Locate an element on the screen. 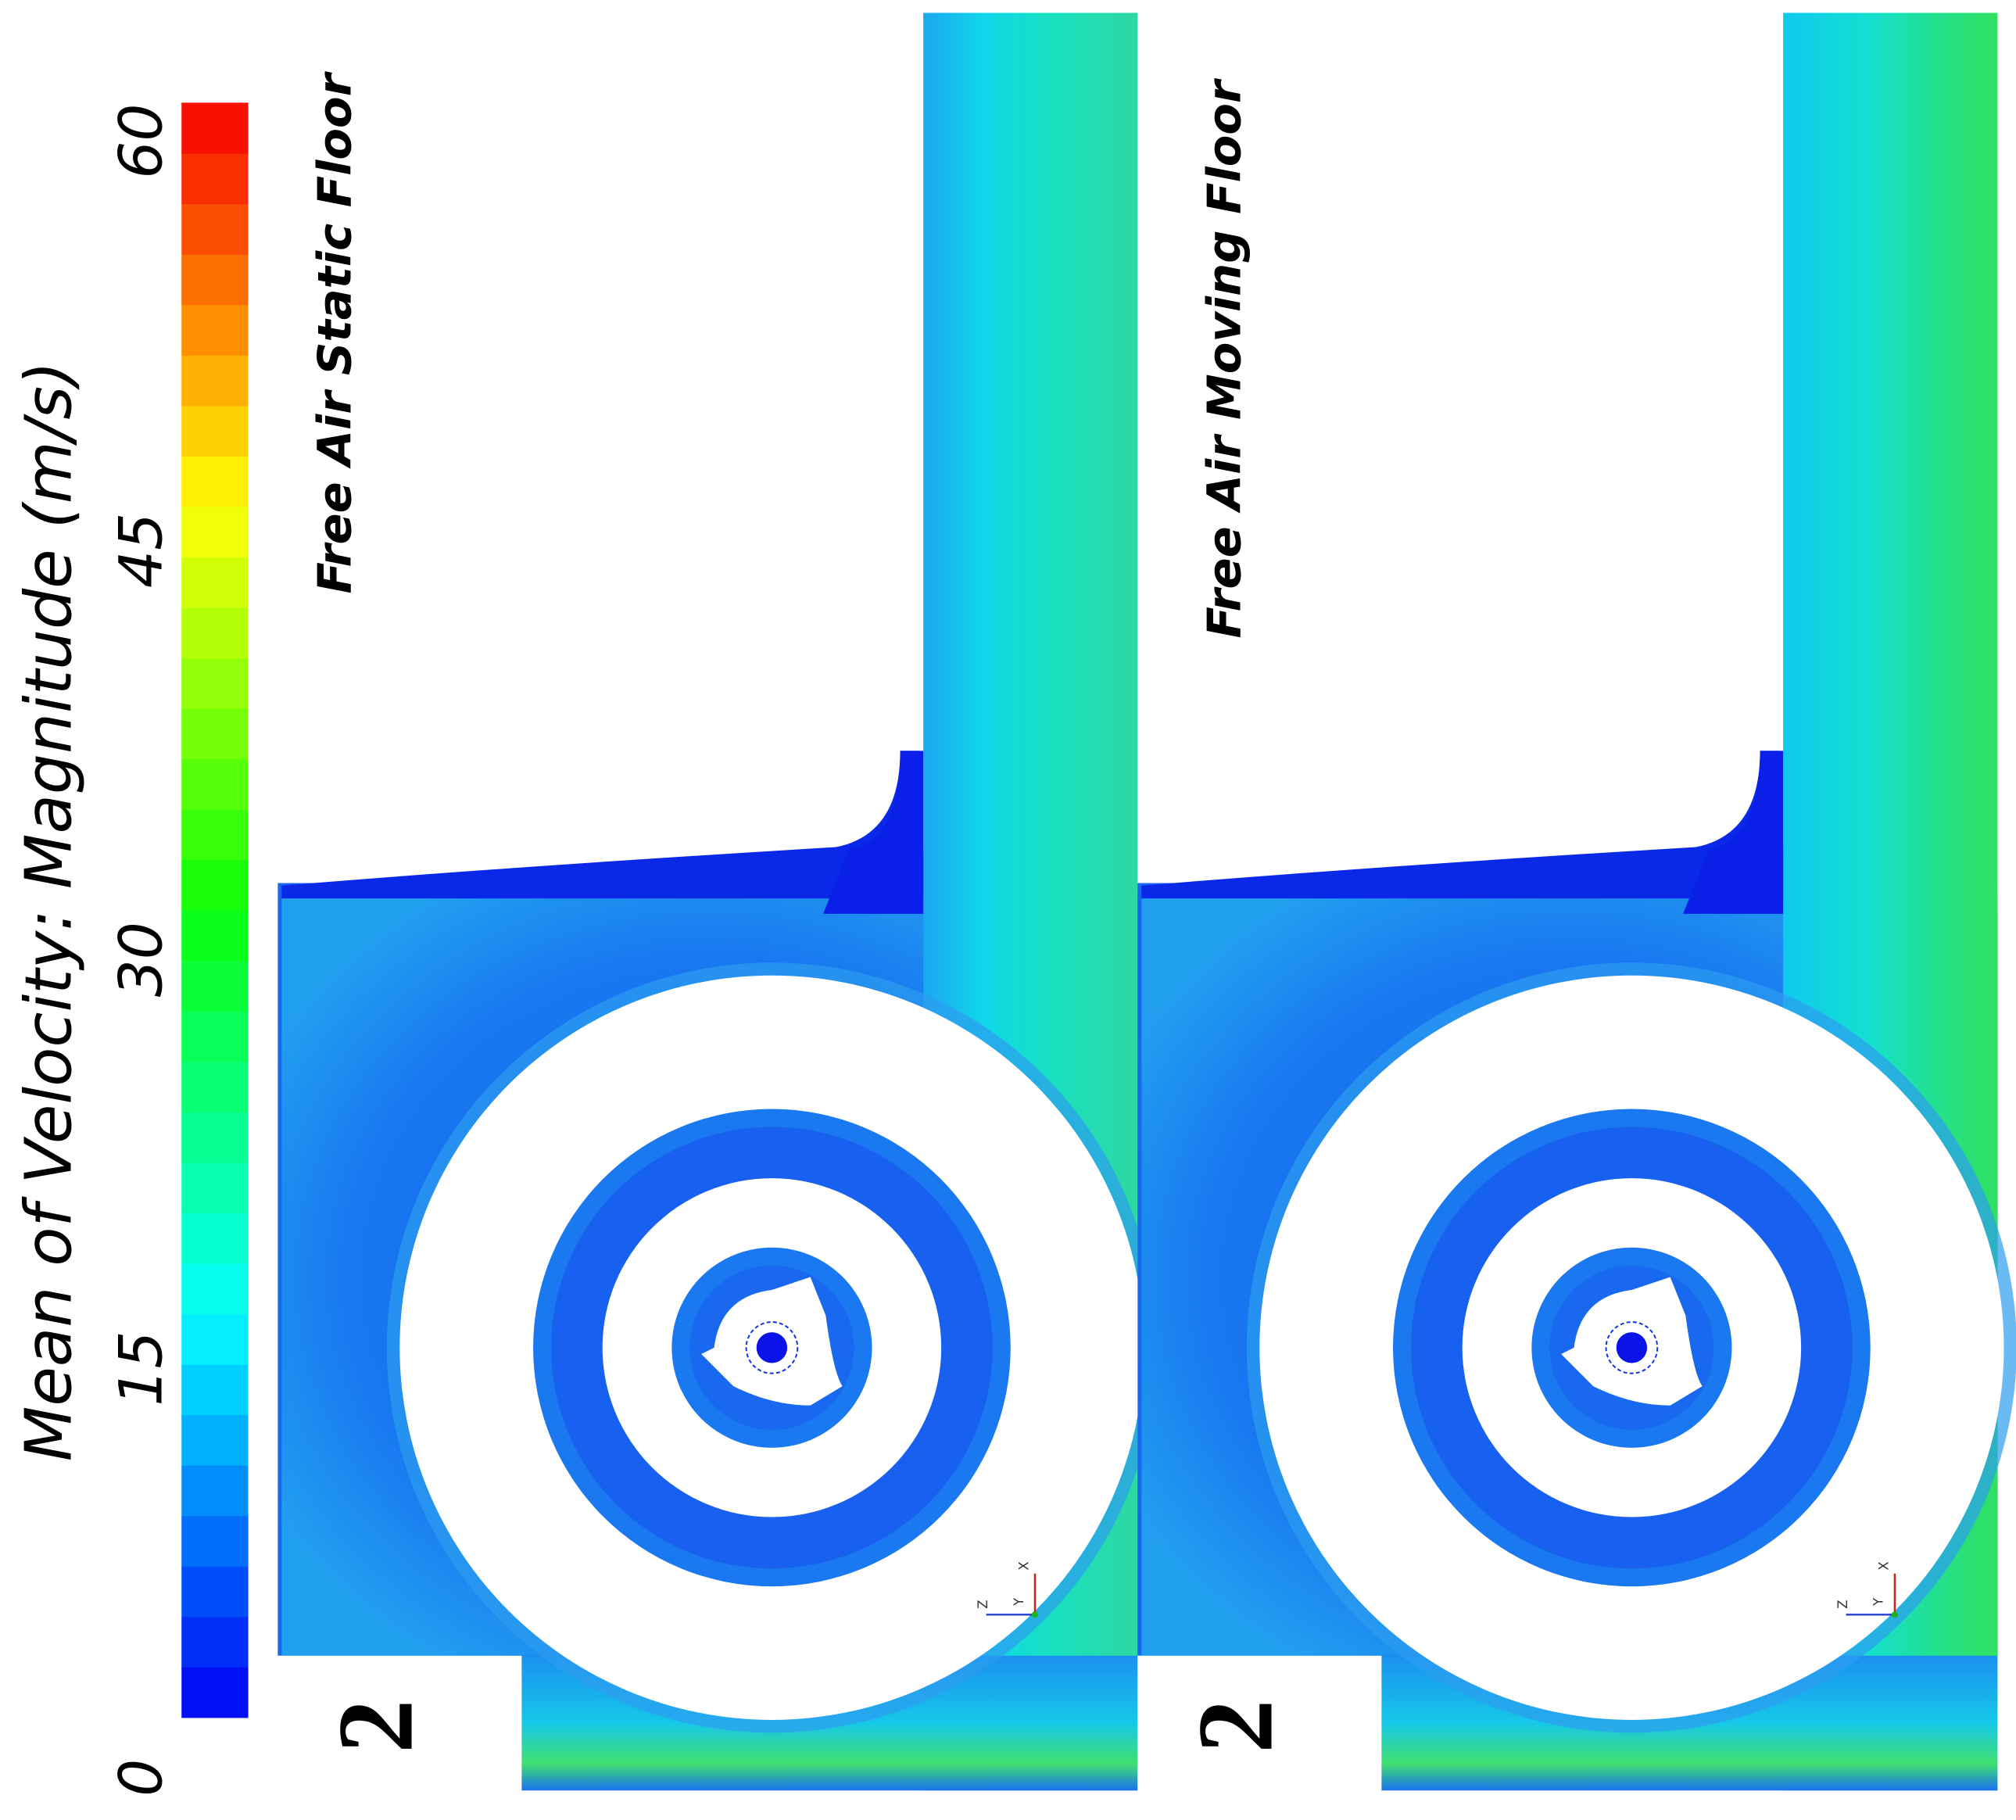 This screenshot has height=1820, width=2016. colorbar-tick-label: 15 is located at coordinates (141, 1368).